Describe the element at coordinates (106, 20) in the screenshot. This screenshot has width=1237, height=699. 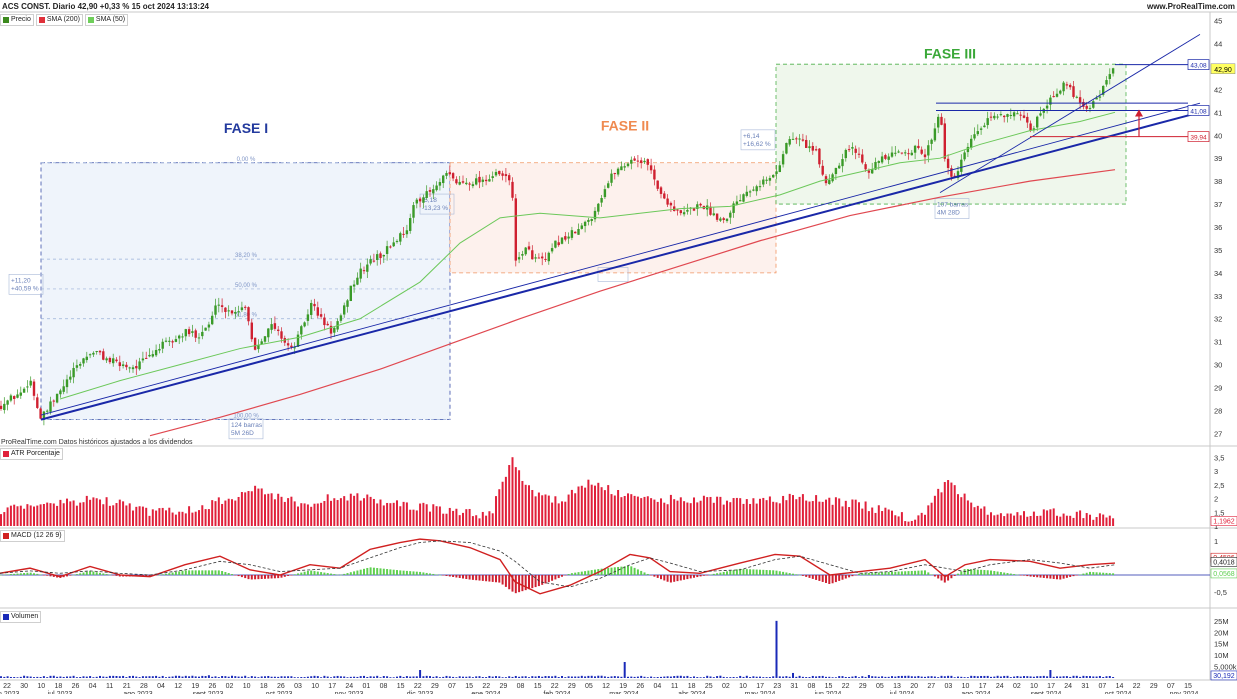
I see `legend-sma50: SMA (50)` at that location.